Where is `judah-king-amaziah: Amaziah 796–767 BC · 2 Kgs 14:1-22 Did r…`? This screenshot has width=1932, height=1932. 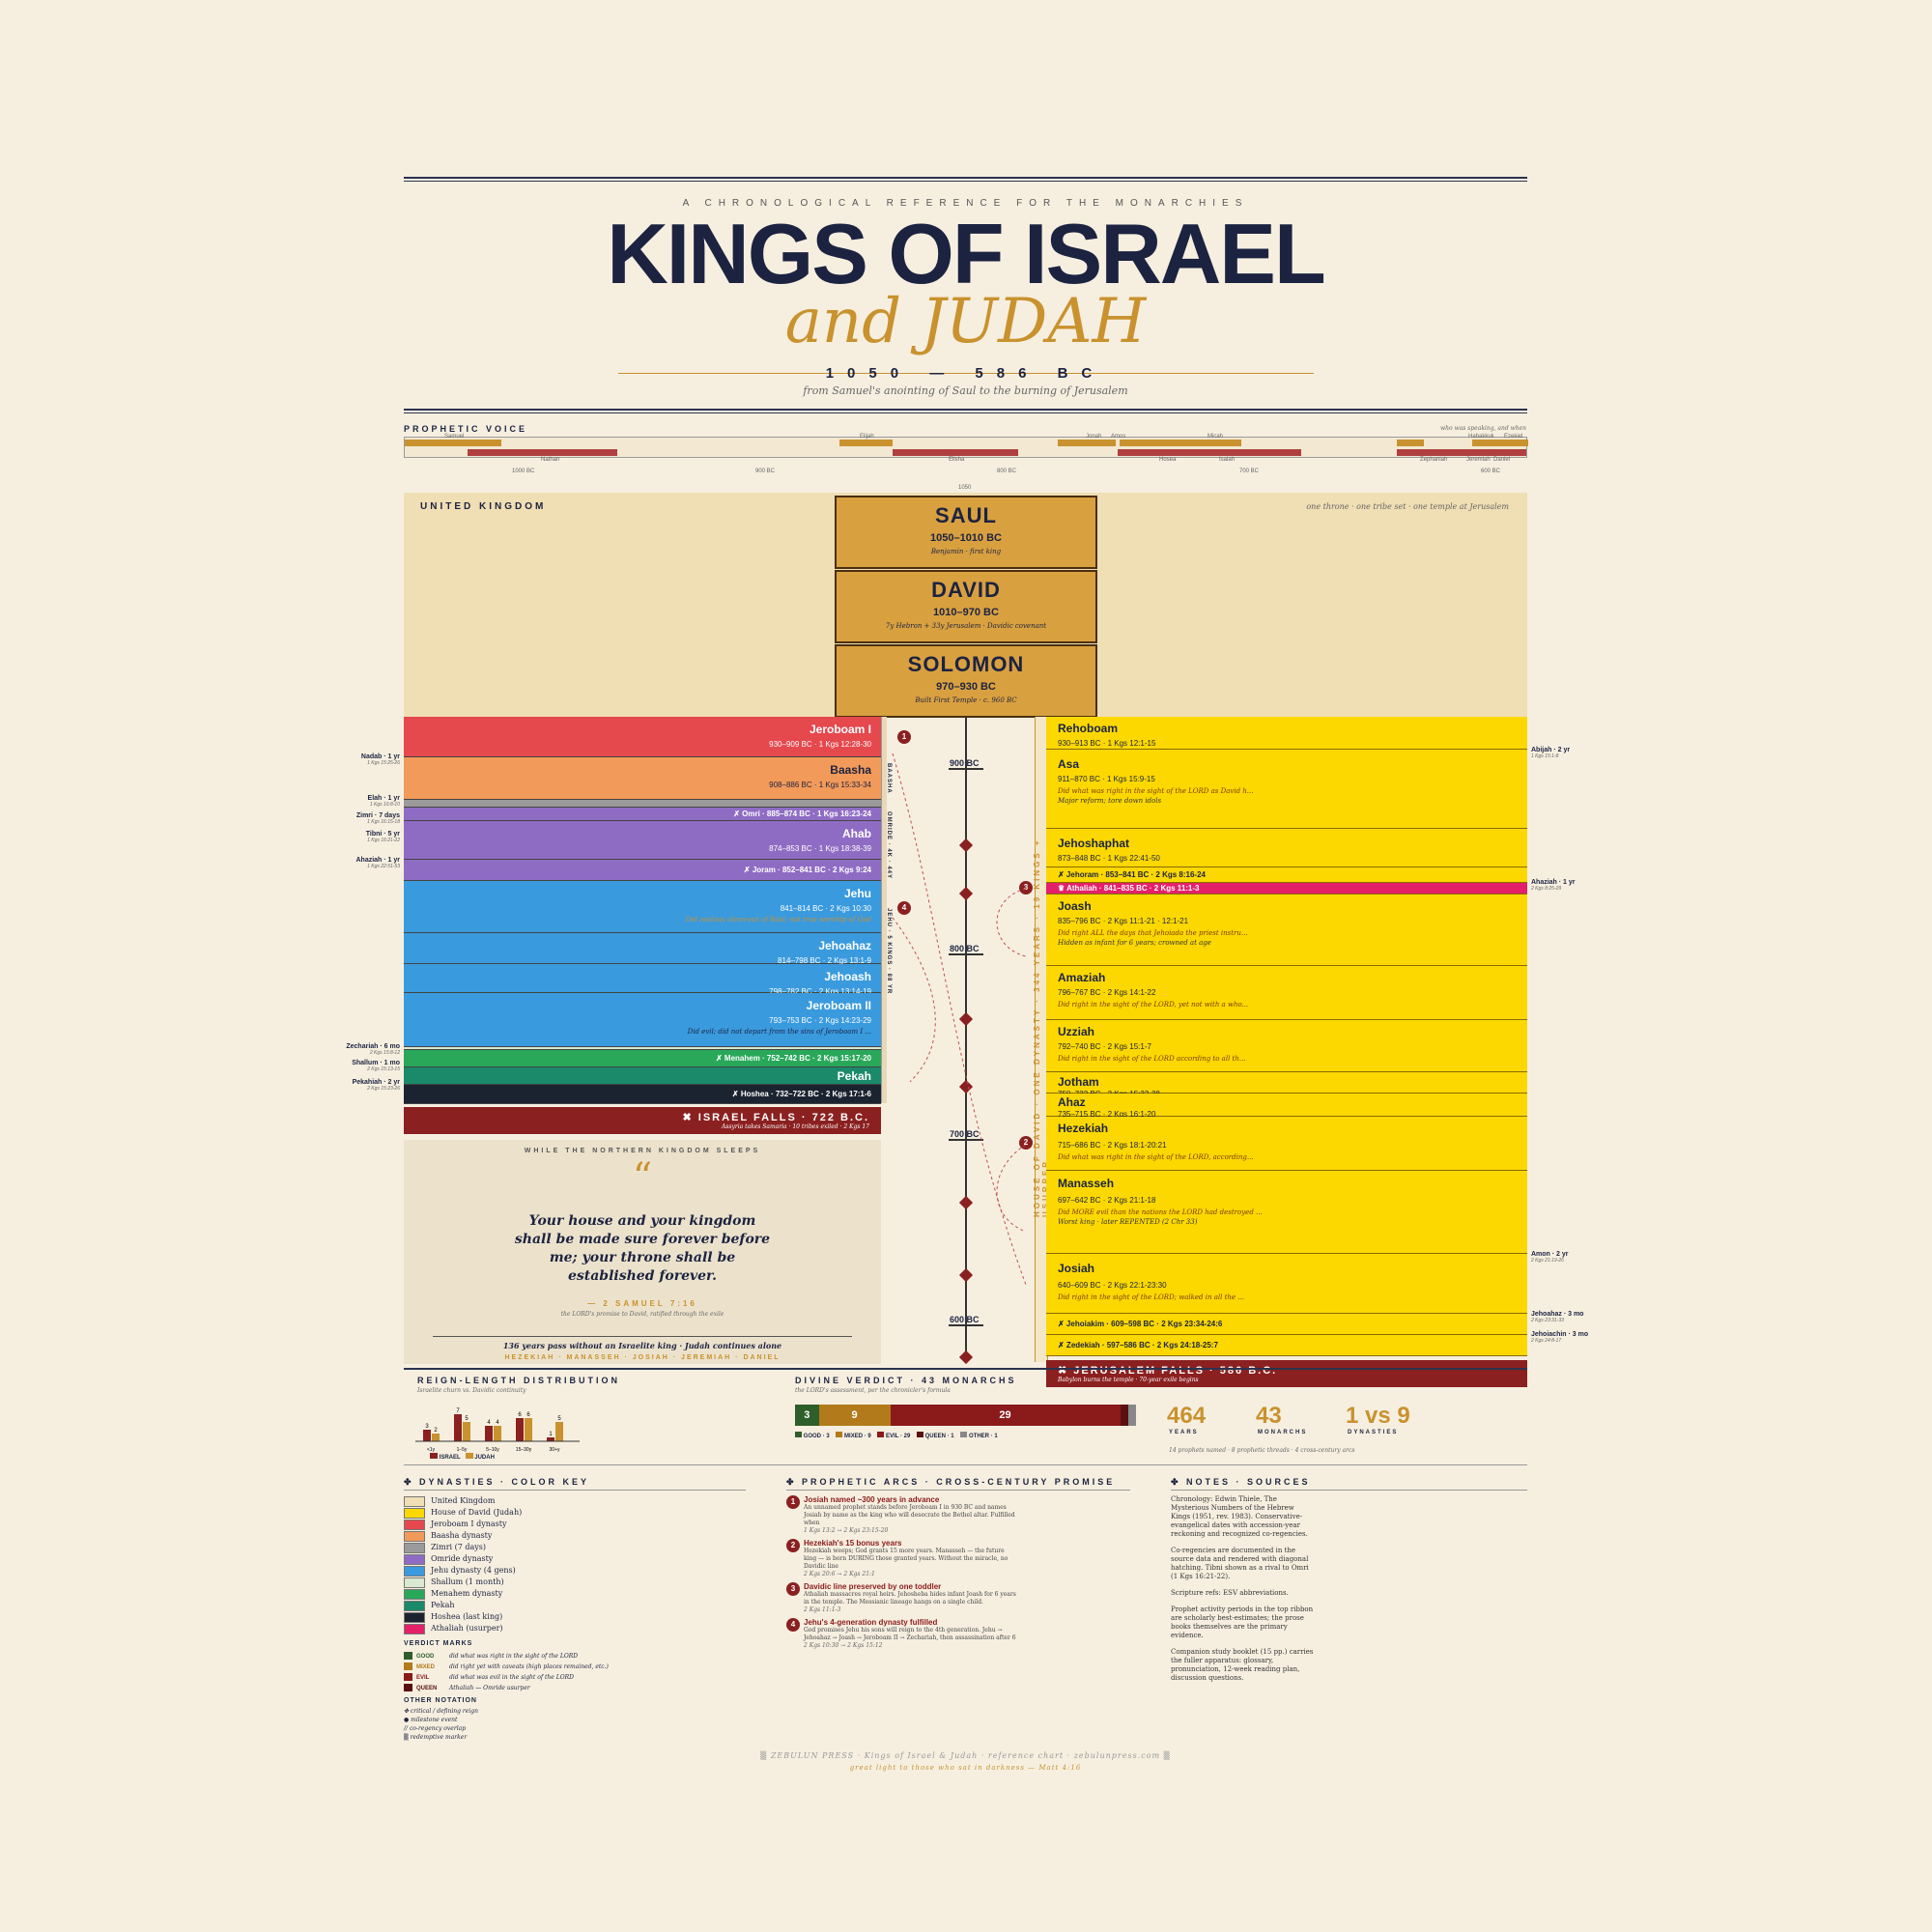
judah-king-amaziah: Amaziah 796–767 BC · 2 Kgs 14:1-22 Did r… is located at coordinates (1286, 993).